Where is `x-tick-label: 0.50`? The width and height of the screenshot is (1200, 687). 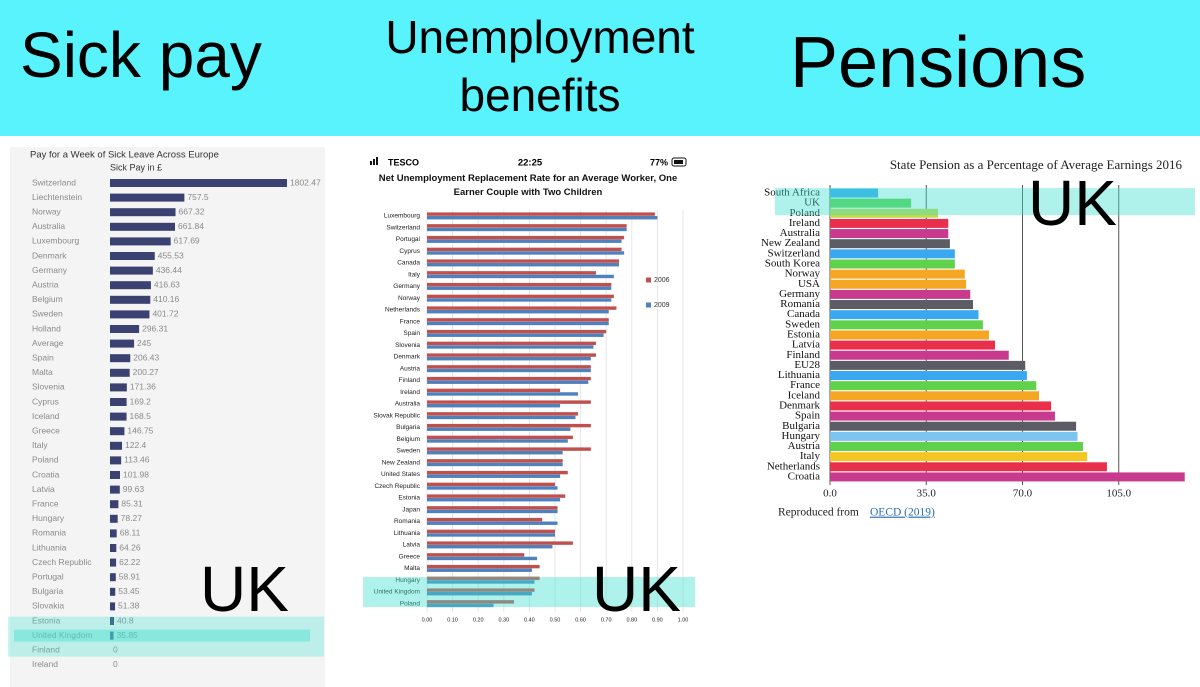 x-tick-label: 0.50 is located at coordinates (555, 620).